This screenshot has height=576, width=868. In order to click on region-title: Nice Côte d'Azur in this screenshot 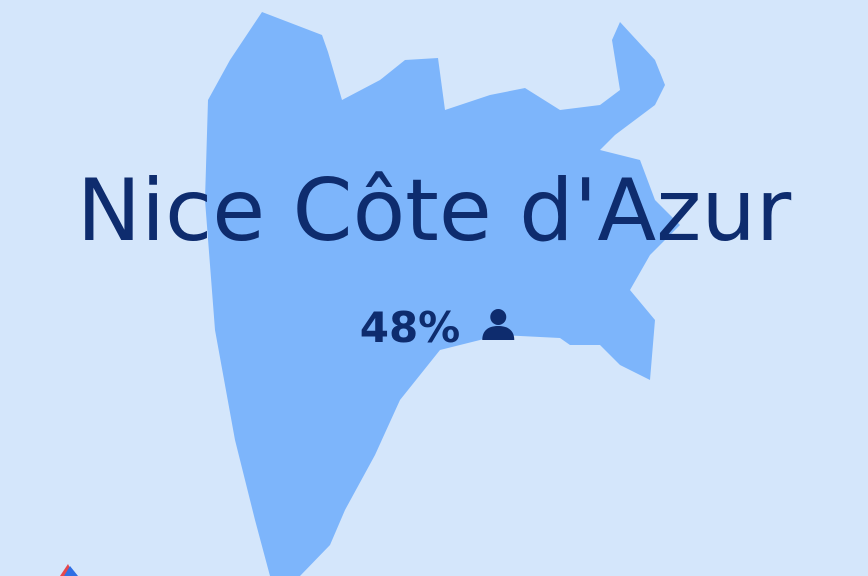, I will do `click(434, 211)`.